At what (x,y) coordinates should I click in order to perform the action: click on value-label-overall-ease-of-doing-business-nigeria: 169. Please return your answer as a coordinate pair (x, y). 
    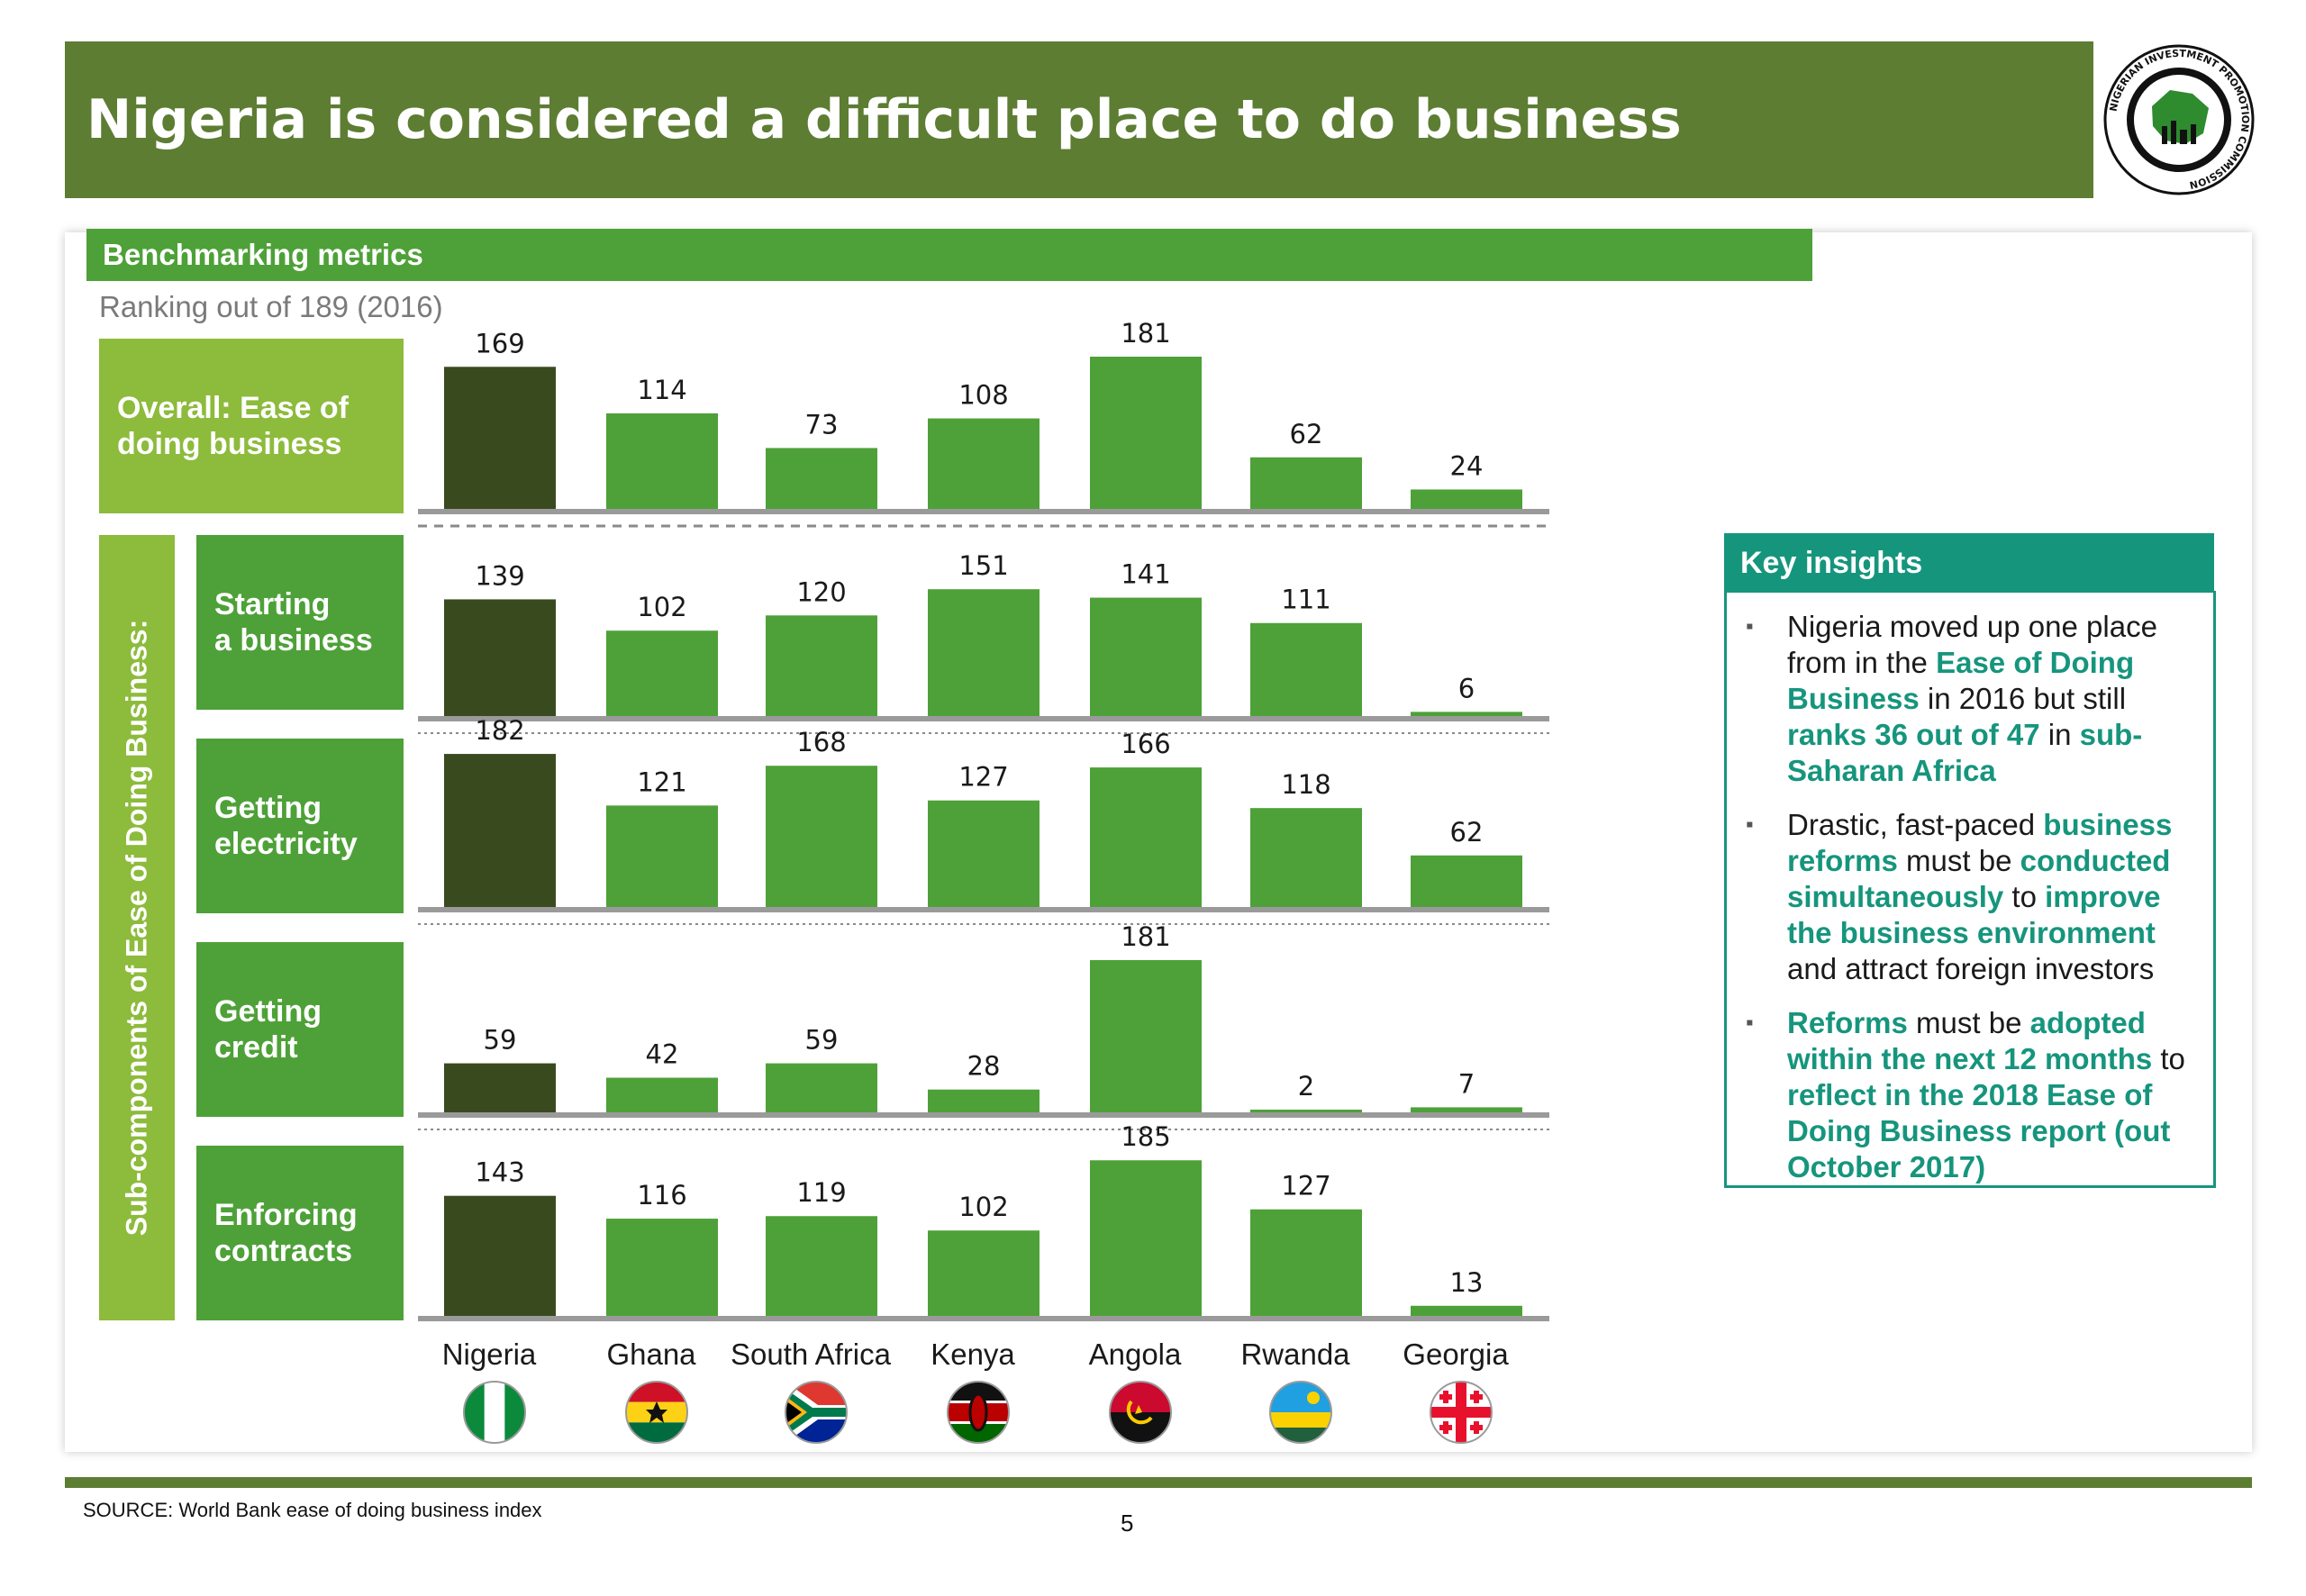
    Looking at the image, I should click on (499, 343).